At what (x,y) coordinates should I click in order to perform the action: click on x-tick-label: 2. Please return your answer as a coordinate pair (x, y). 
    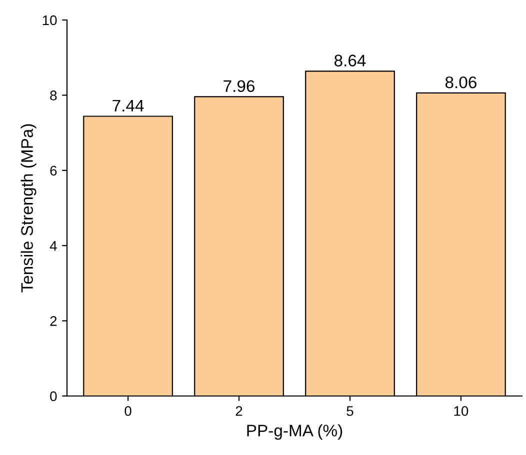
    Looking at the image, I should click on (239, 411).